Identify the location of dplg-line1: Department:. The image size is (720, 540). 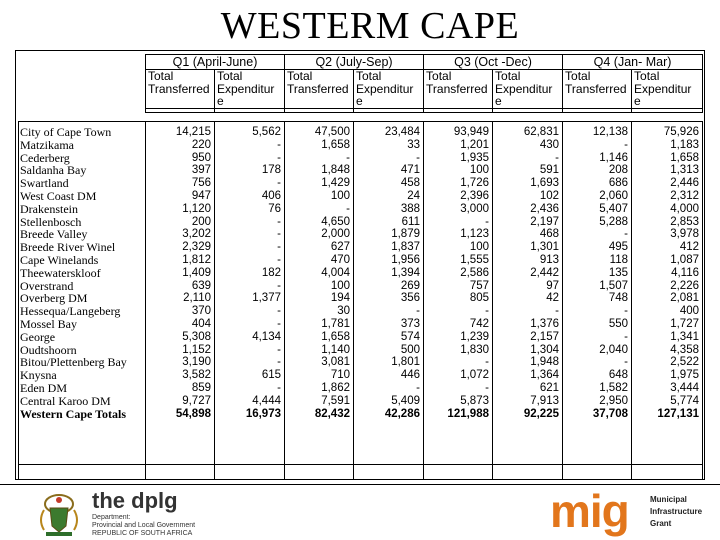
(111, 517).